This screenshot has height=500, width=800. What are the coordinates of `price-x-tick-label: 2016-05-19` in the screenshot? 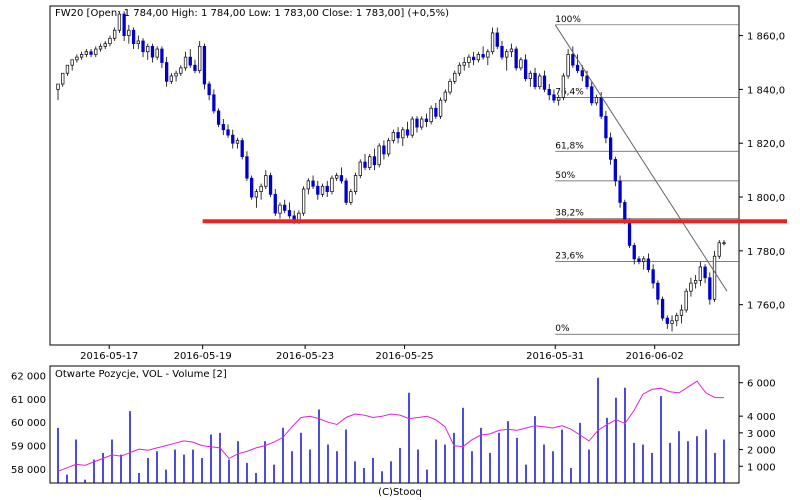 It's located at (203, 356).